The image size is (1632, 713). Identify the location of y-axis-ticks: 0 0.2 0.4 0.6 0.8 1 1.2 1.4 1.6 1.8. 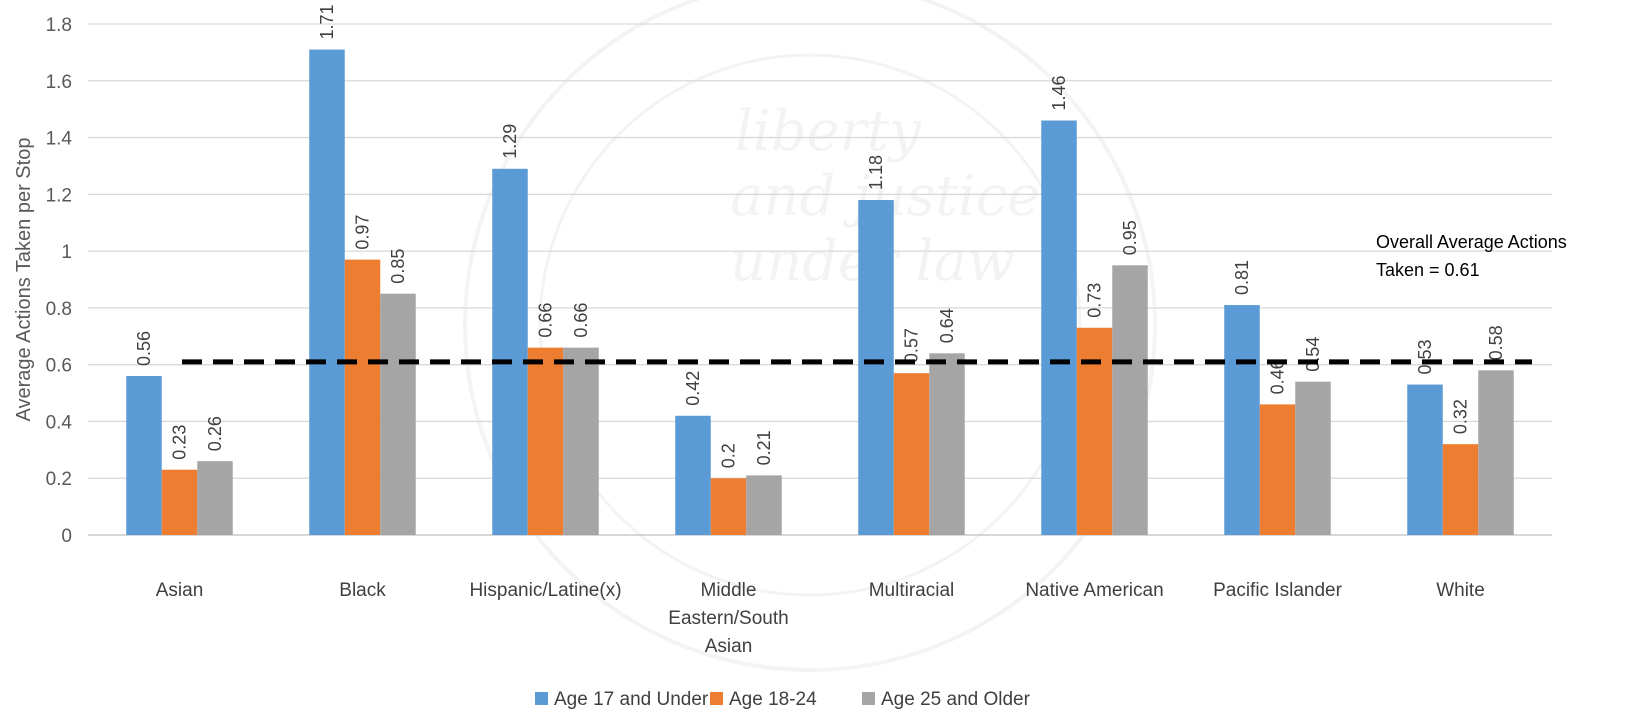
(59, 281).